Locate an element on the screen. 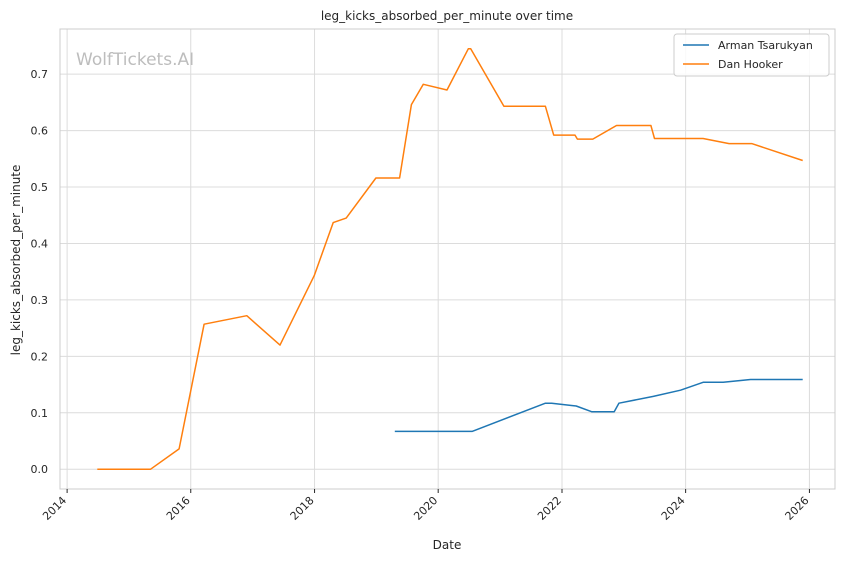 The width and height of the screenshot is (844, 561). x-axis-title: Date is located at coordinates (447, 545).